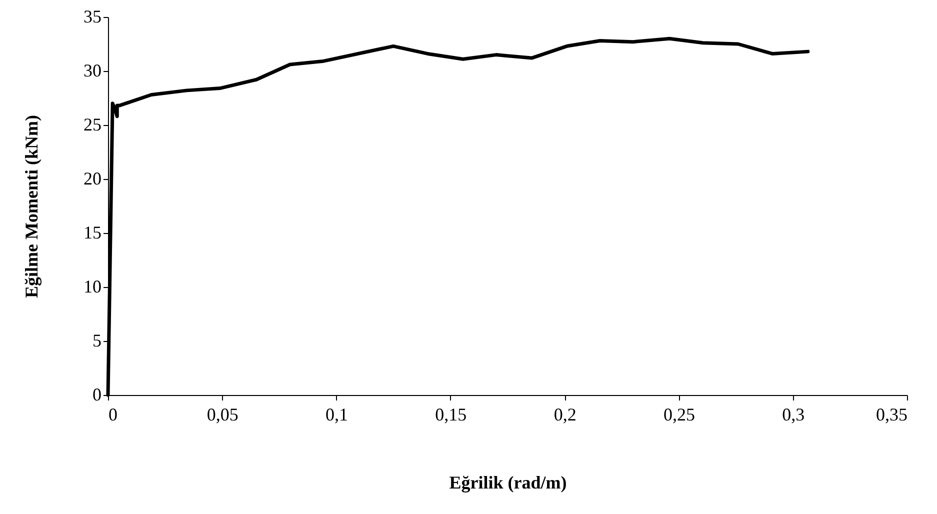 This screenshot has width=937, height=514. What do you see at coordinates (892, 414) in the screenshot?
I see `x-tick-label: 0,35` at bounding box center [892, 414].